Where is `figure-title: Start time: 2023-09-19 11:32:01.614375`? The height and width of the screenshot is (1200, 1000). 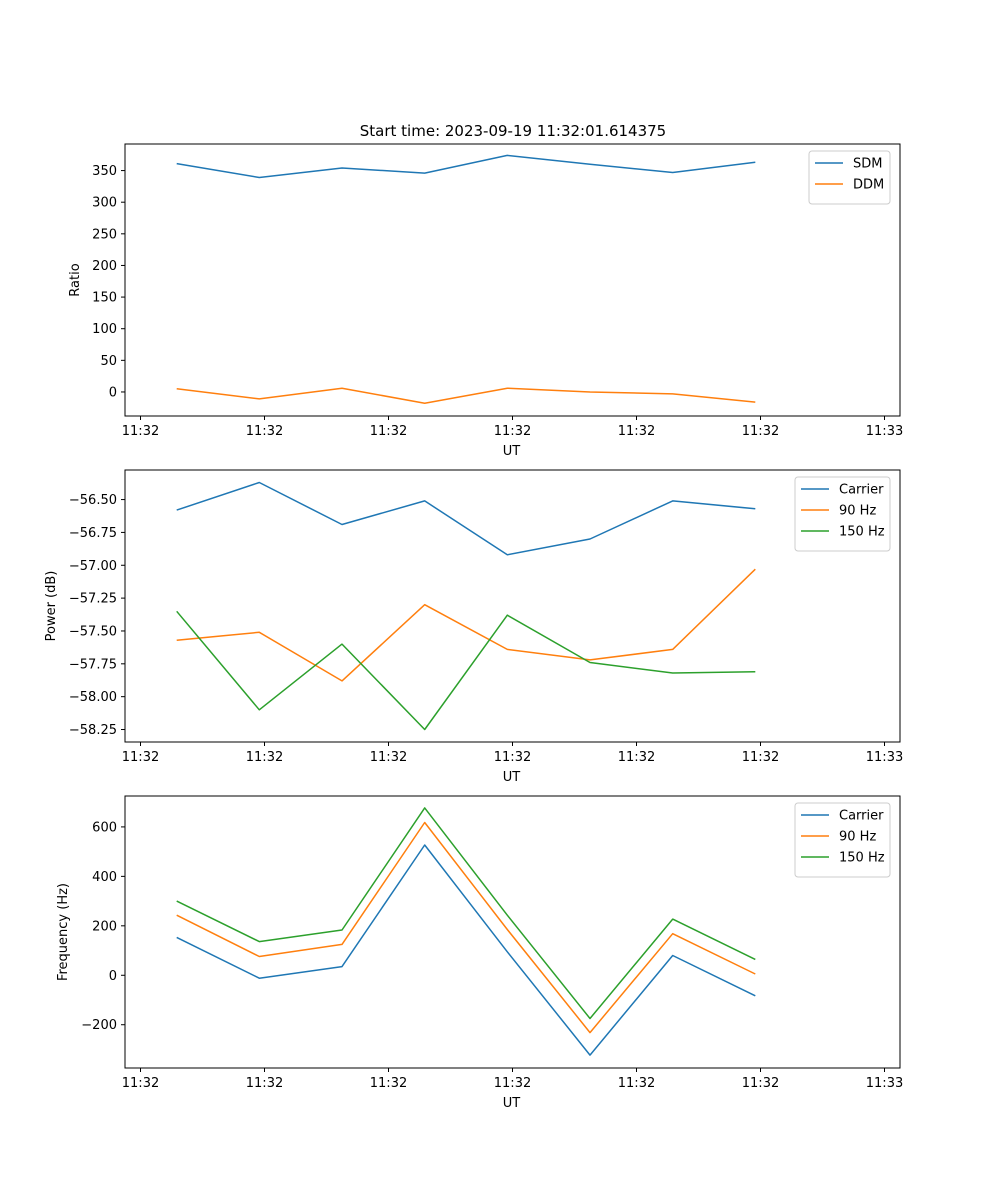 figure-title: Start time: 2023-09-19 11:32:01.614375 is located at coordinates (513, 131).